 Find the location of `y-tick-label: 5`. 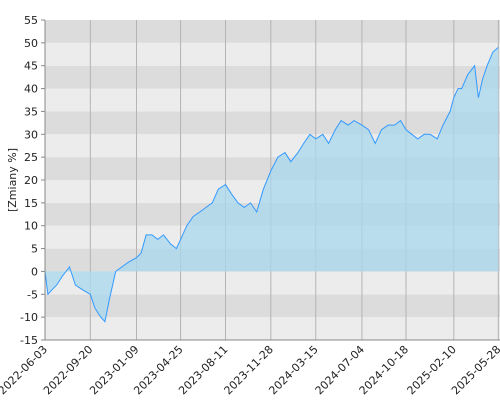

y-tick-label: 5 is located at coordinates (34, 249).